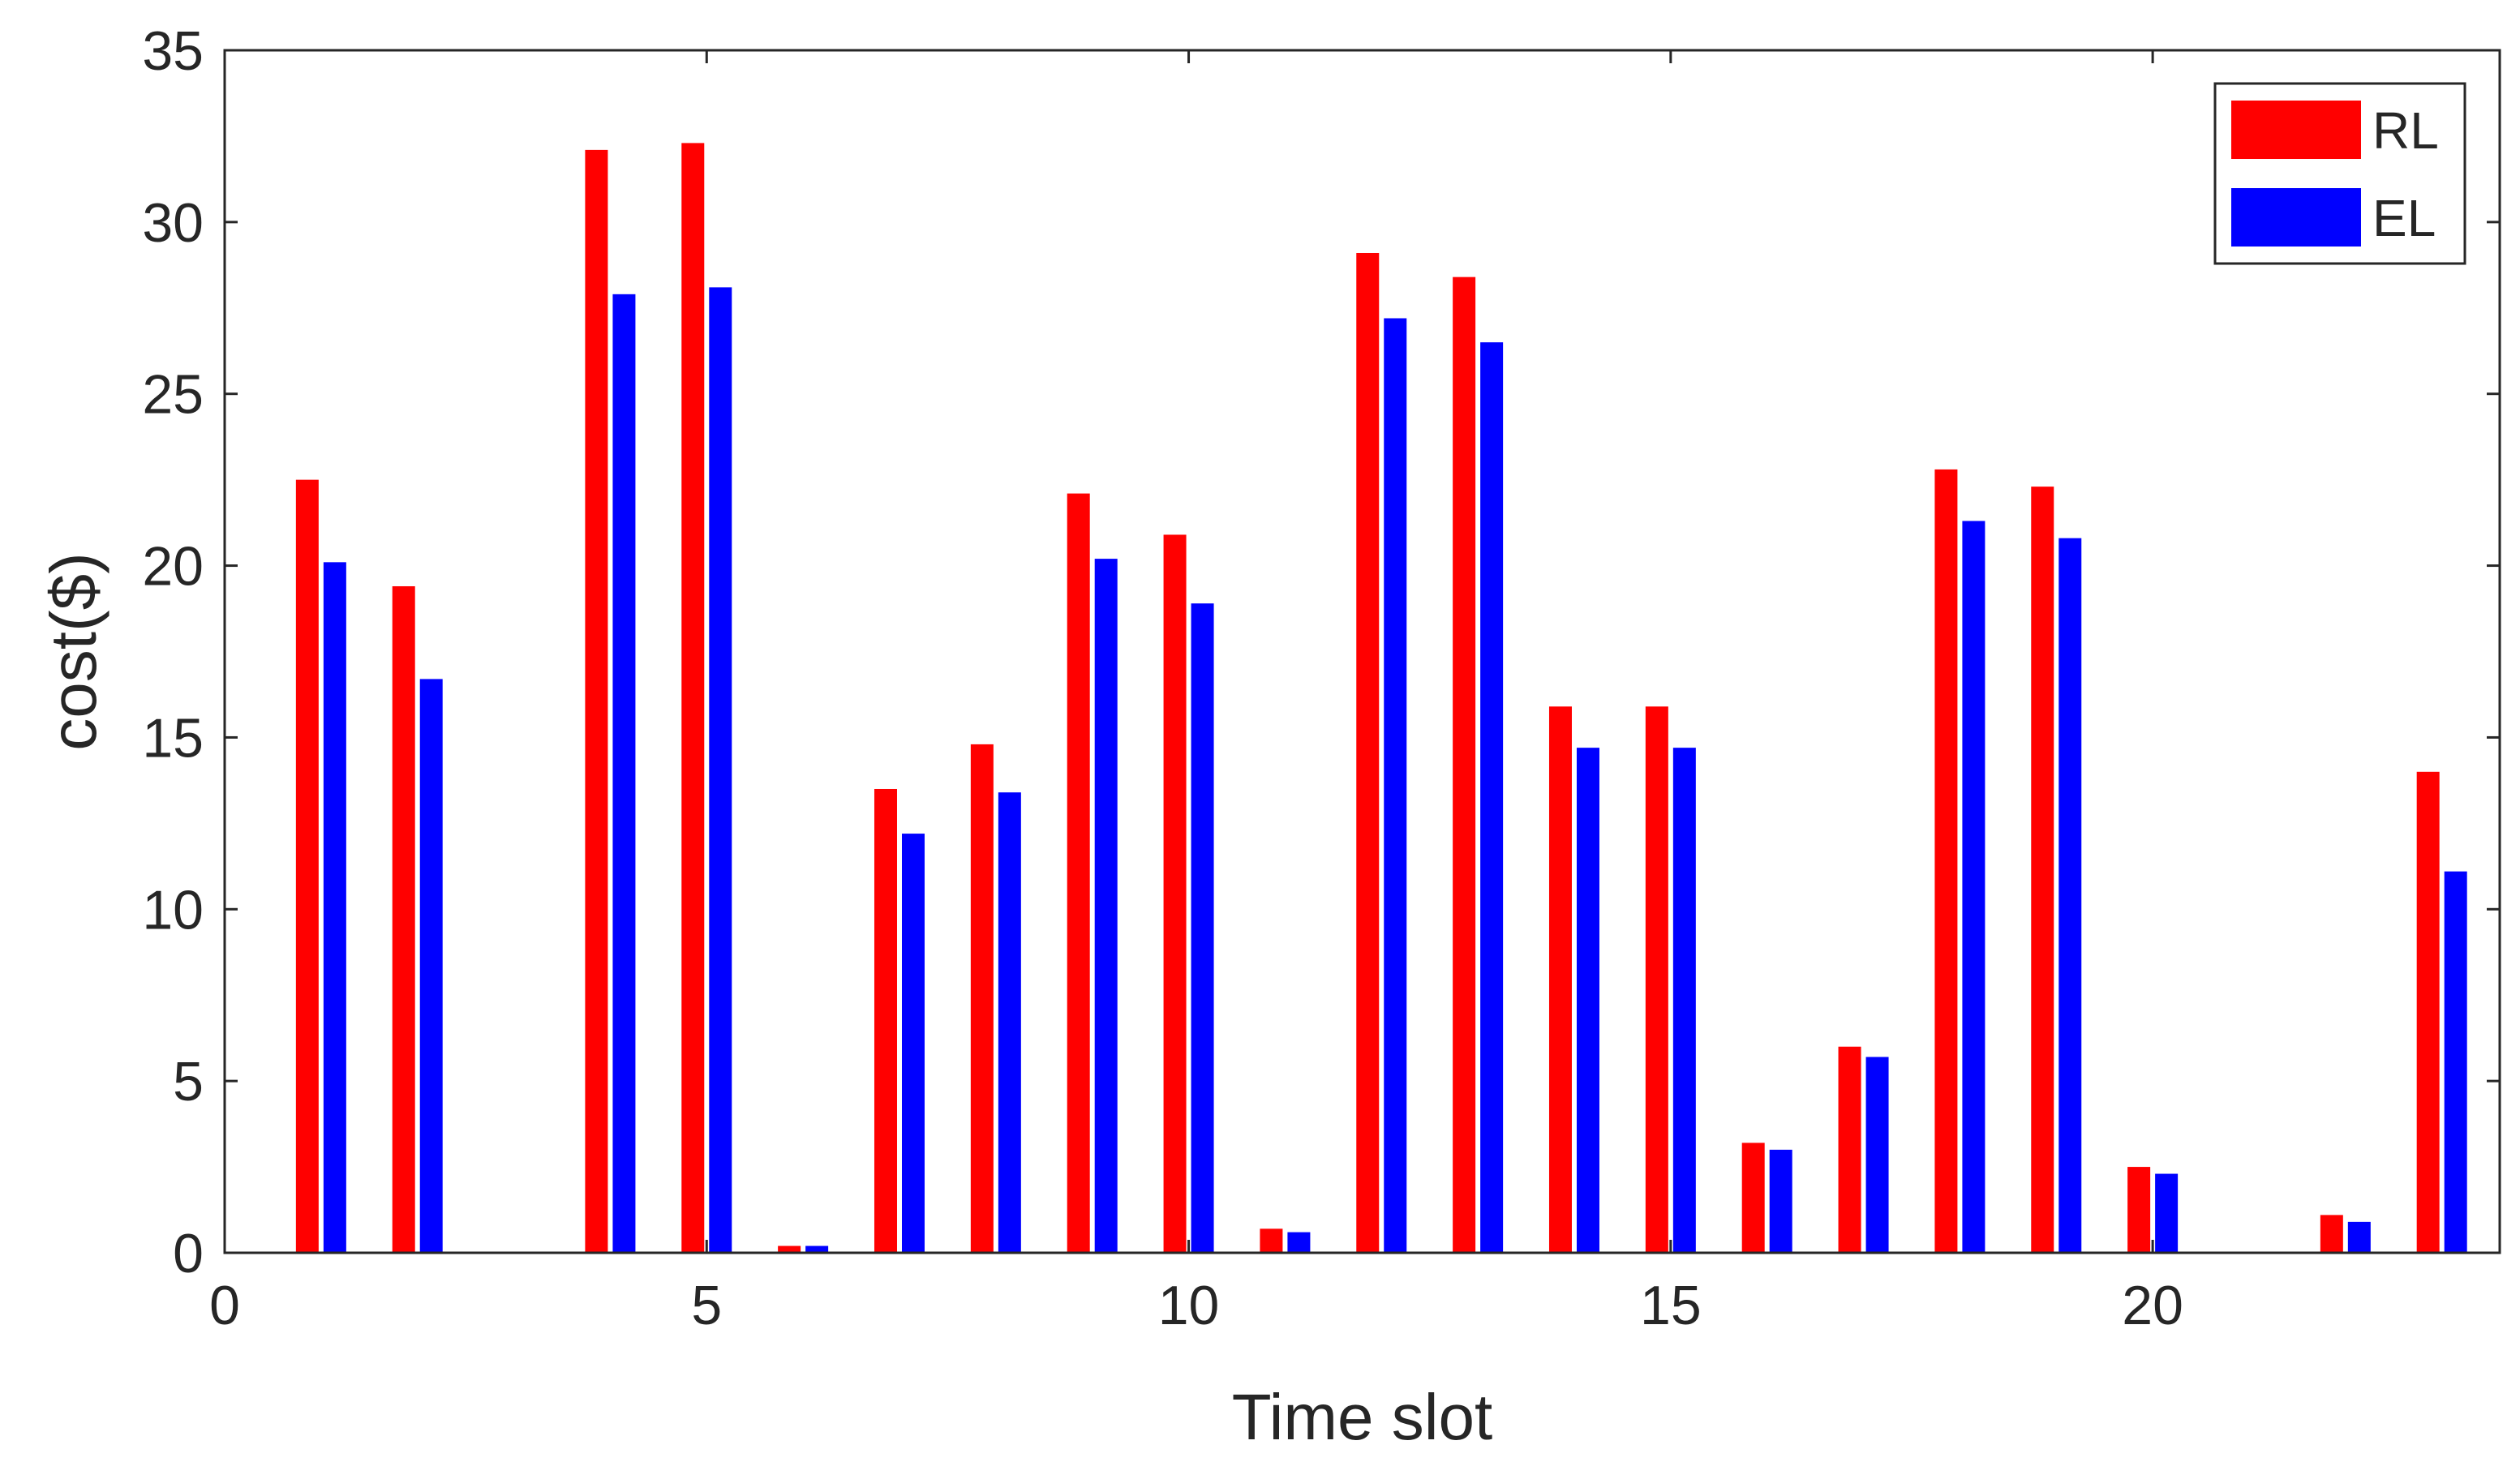  I want to click on legend-label-el: EL, so click(2404, 218).